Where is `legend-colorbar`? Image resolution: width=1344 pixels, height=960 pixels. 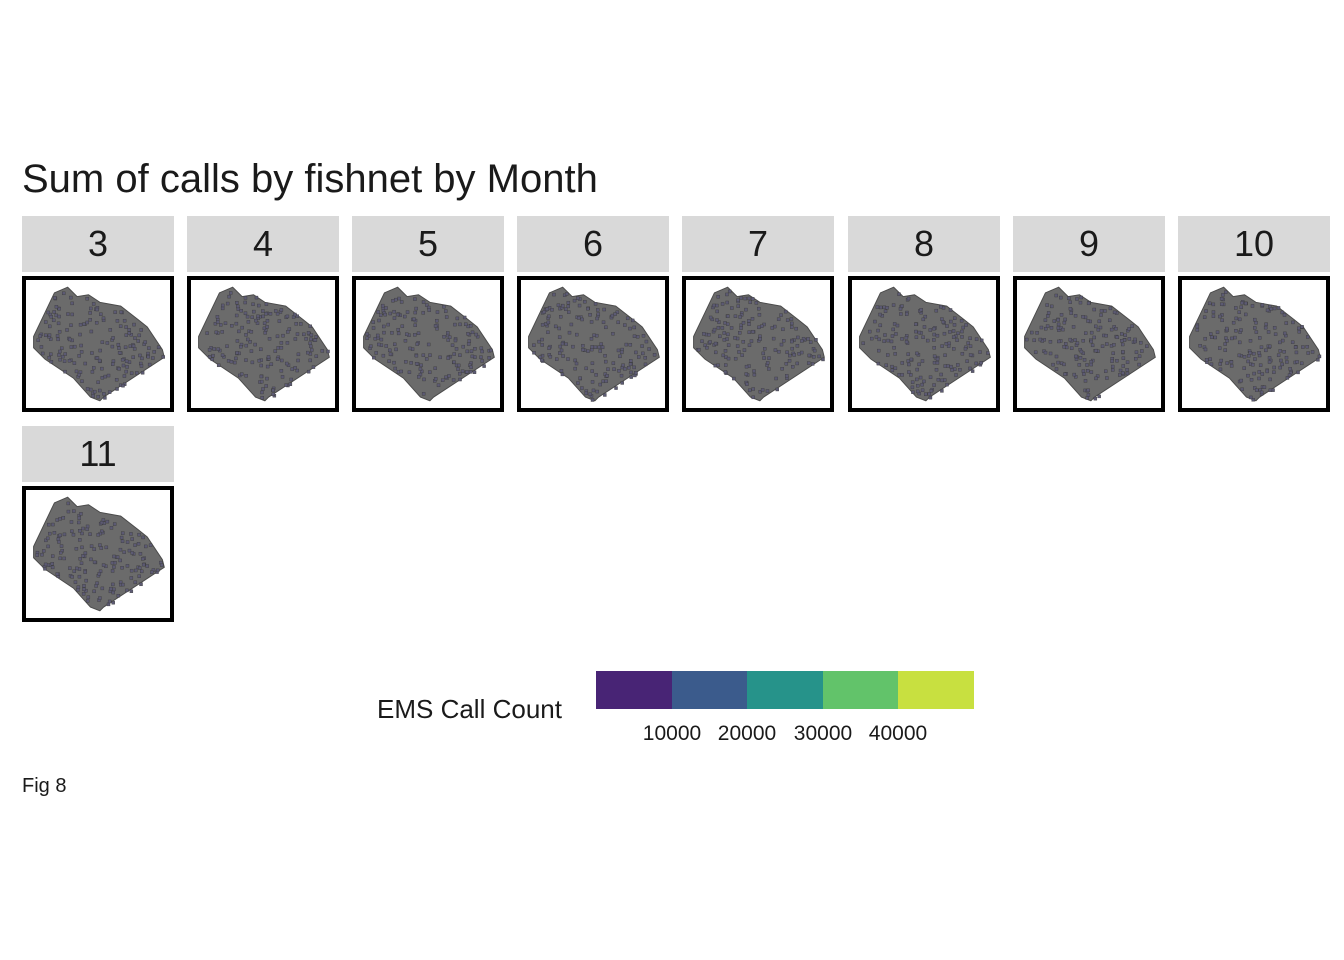
legend-colorbar is located at coordinates (785, 690).